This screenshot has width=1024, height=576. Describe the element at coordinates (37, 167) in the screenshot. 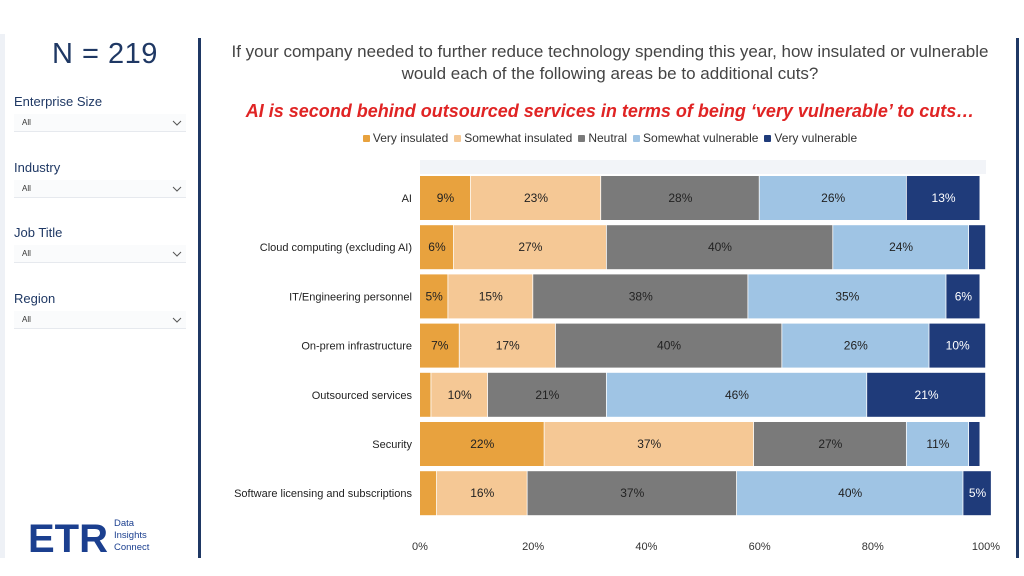

I see `filter-label: Industry` at that location.